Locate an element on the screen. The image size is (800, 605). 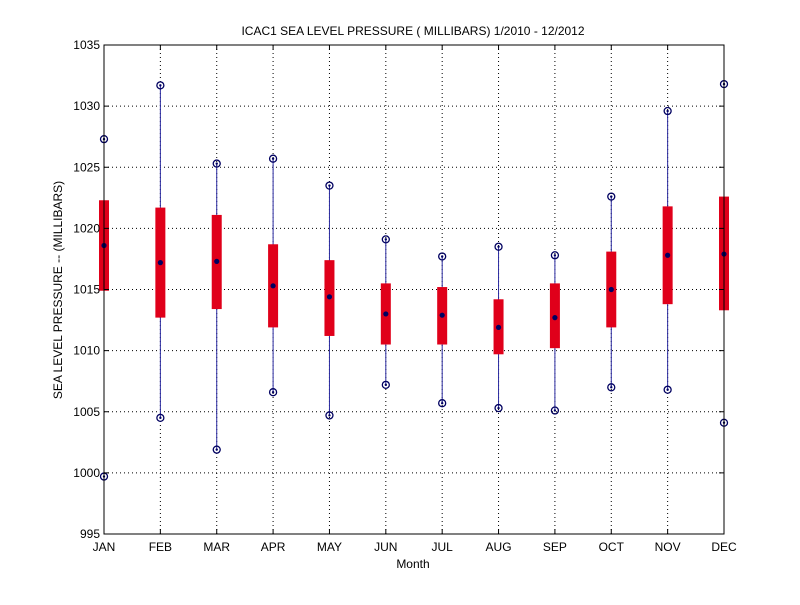
box-group-oct is located at coordinates (611, 292).